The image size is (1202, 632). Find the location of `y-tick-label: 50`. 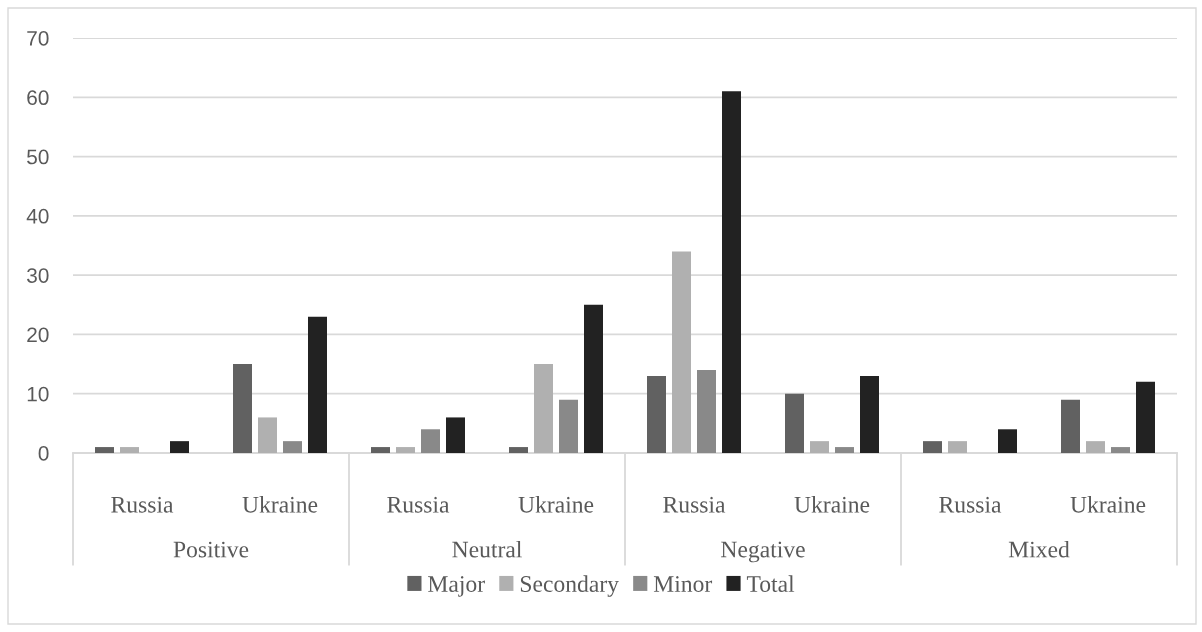

y-tick-label: 50 is located at coordinates (38, 157).